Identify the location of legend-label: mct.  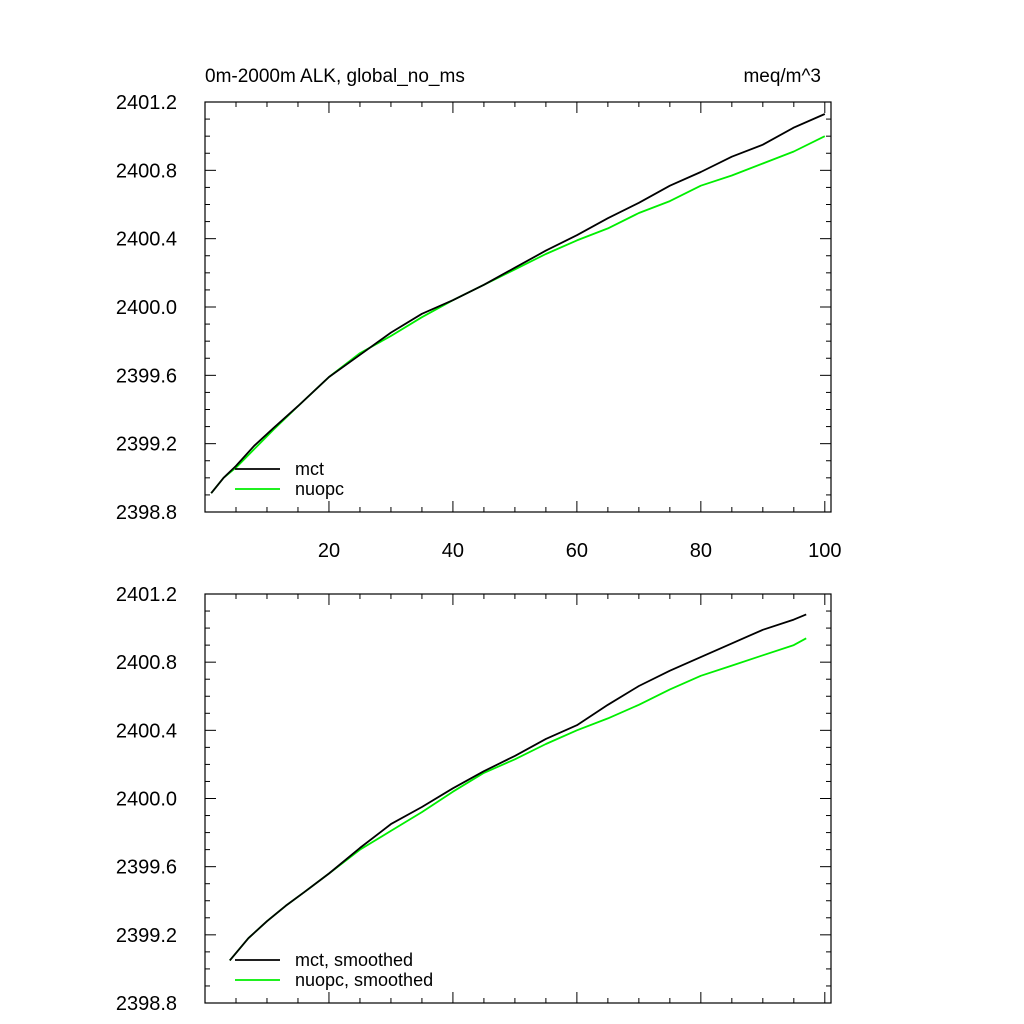
(309, 469).